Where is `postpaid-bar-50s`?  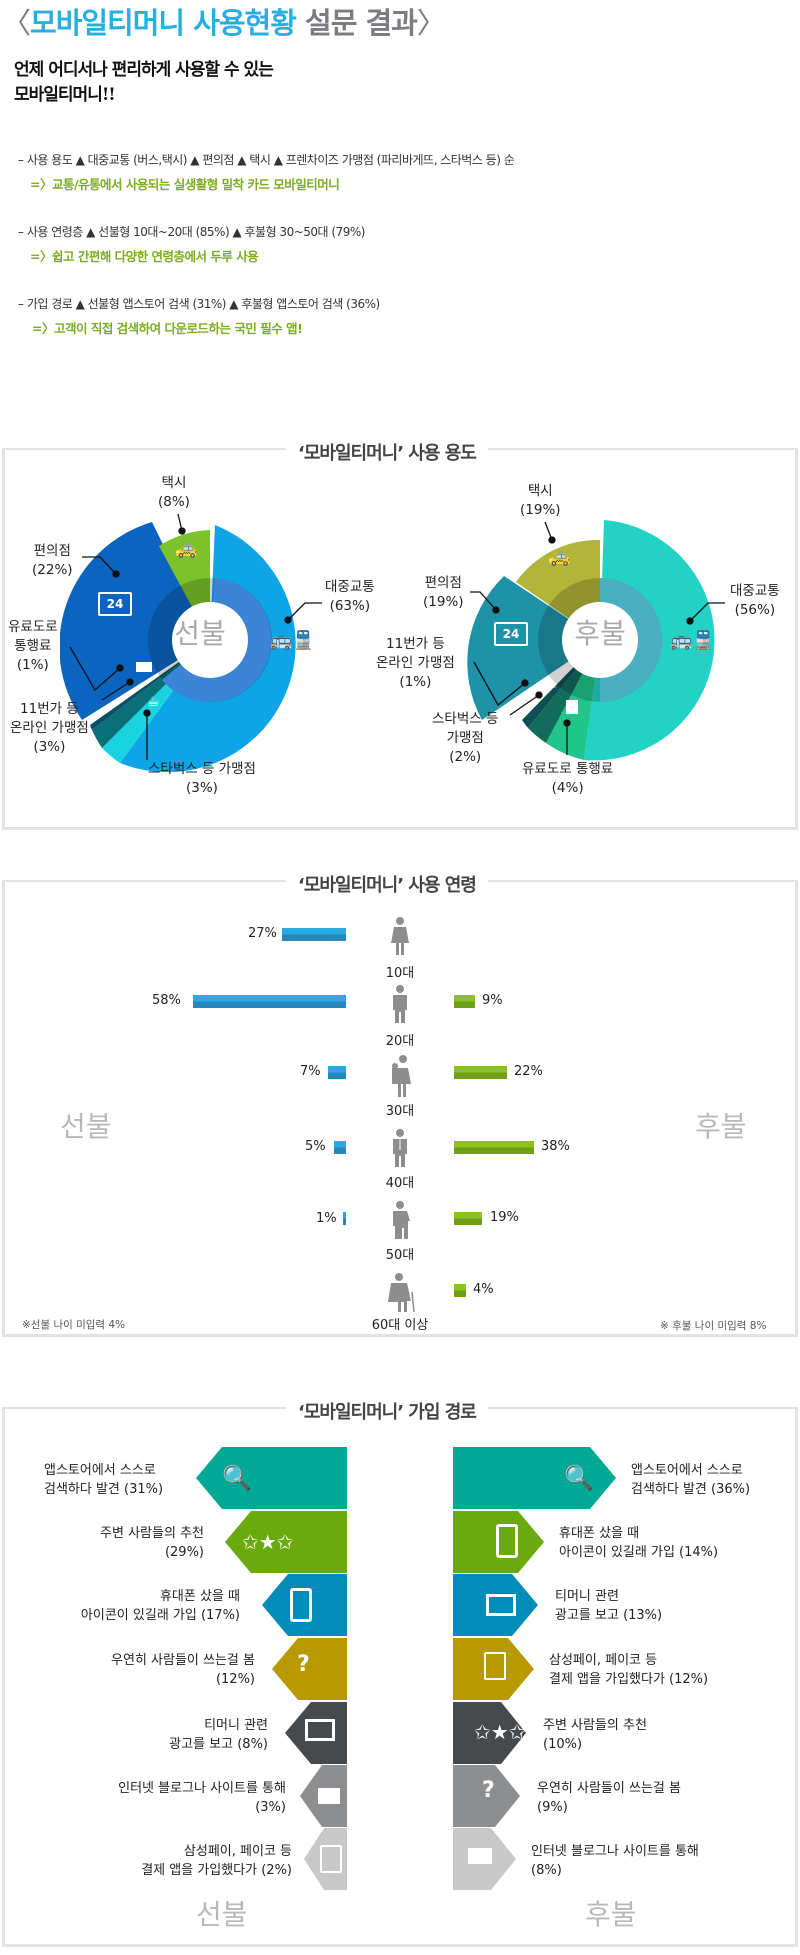
postpaid-bar-50s is located at coordinates (468, 1218).